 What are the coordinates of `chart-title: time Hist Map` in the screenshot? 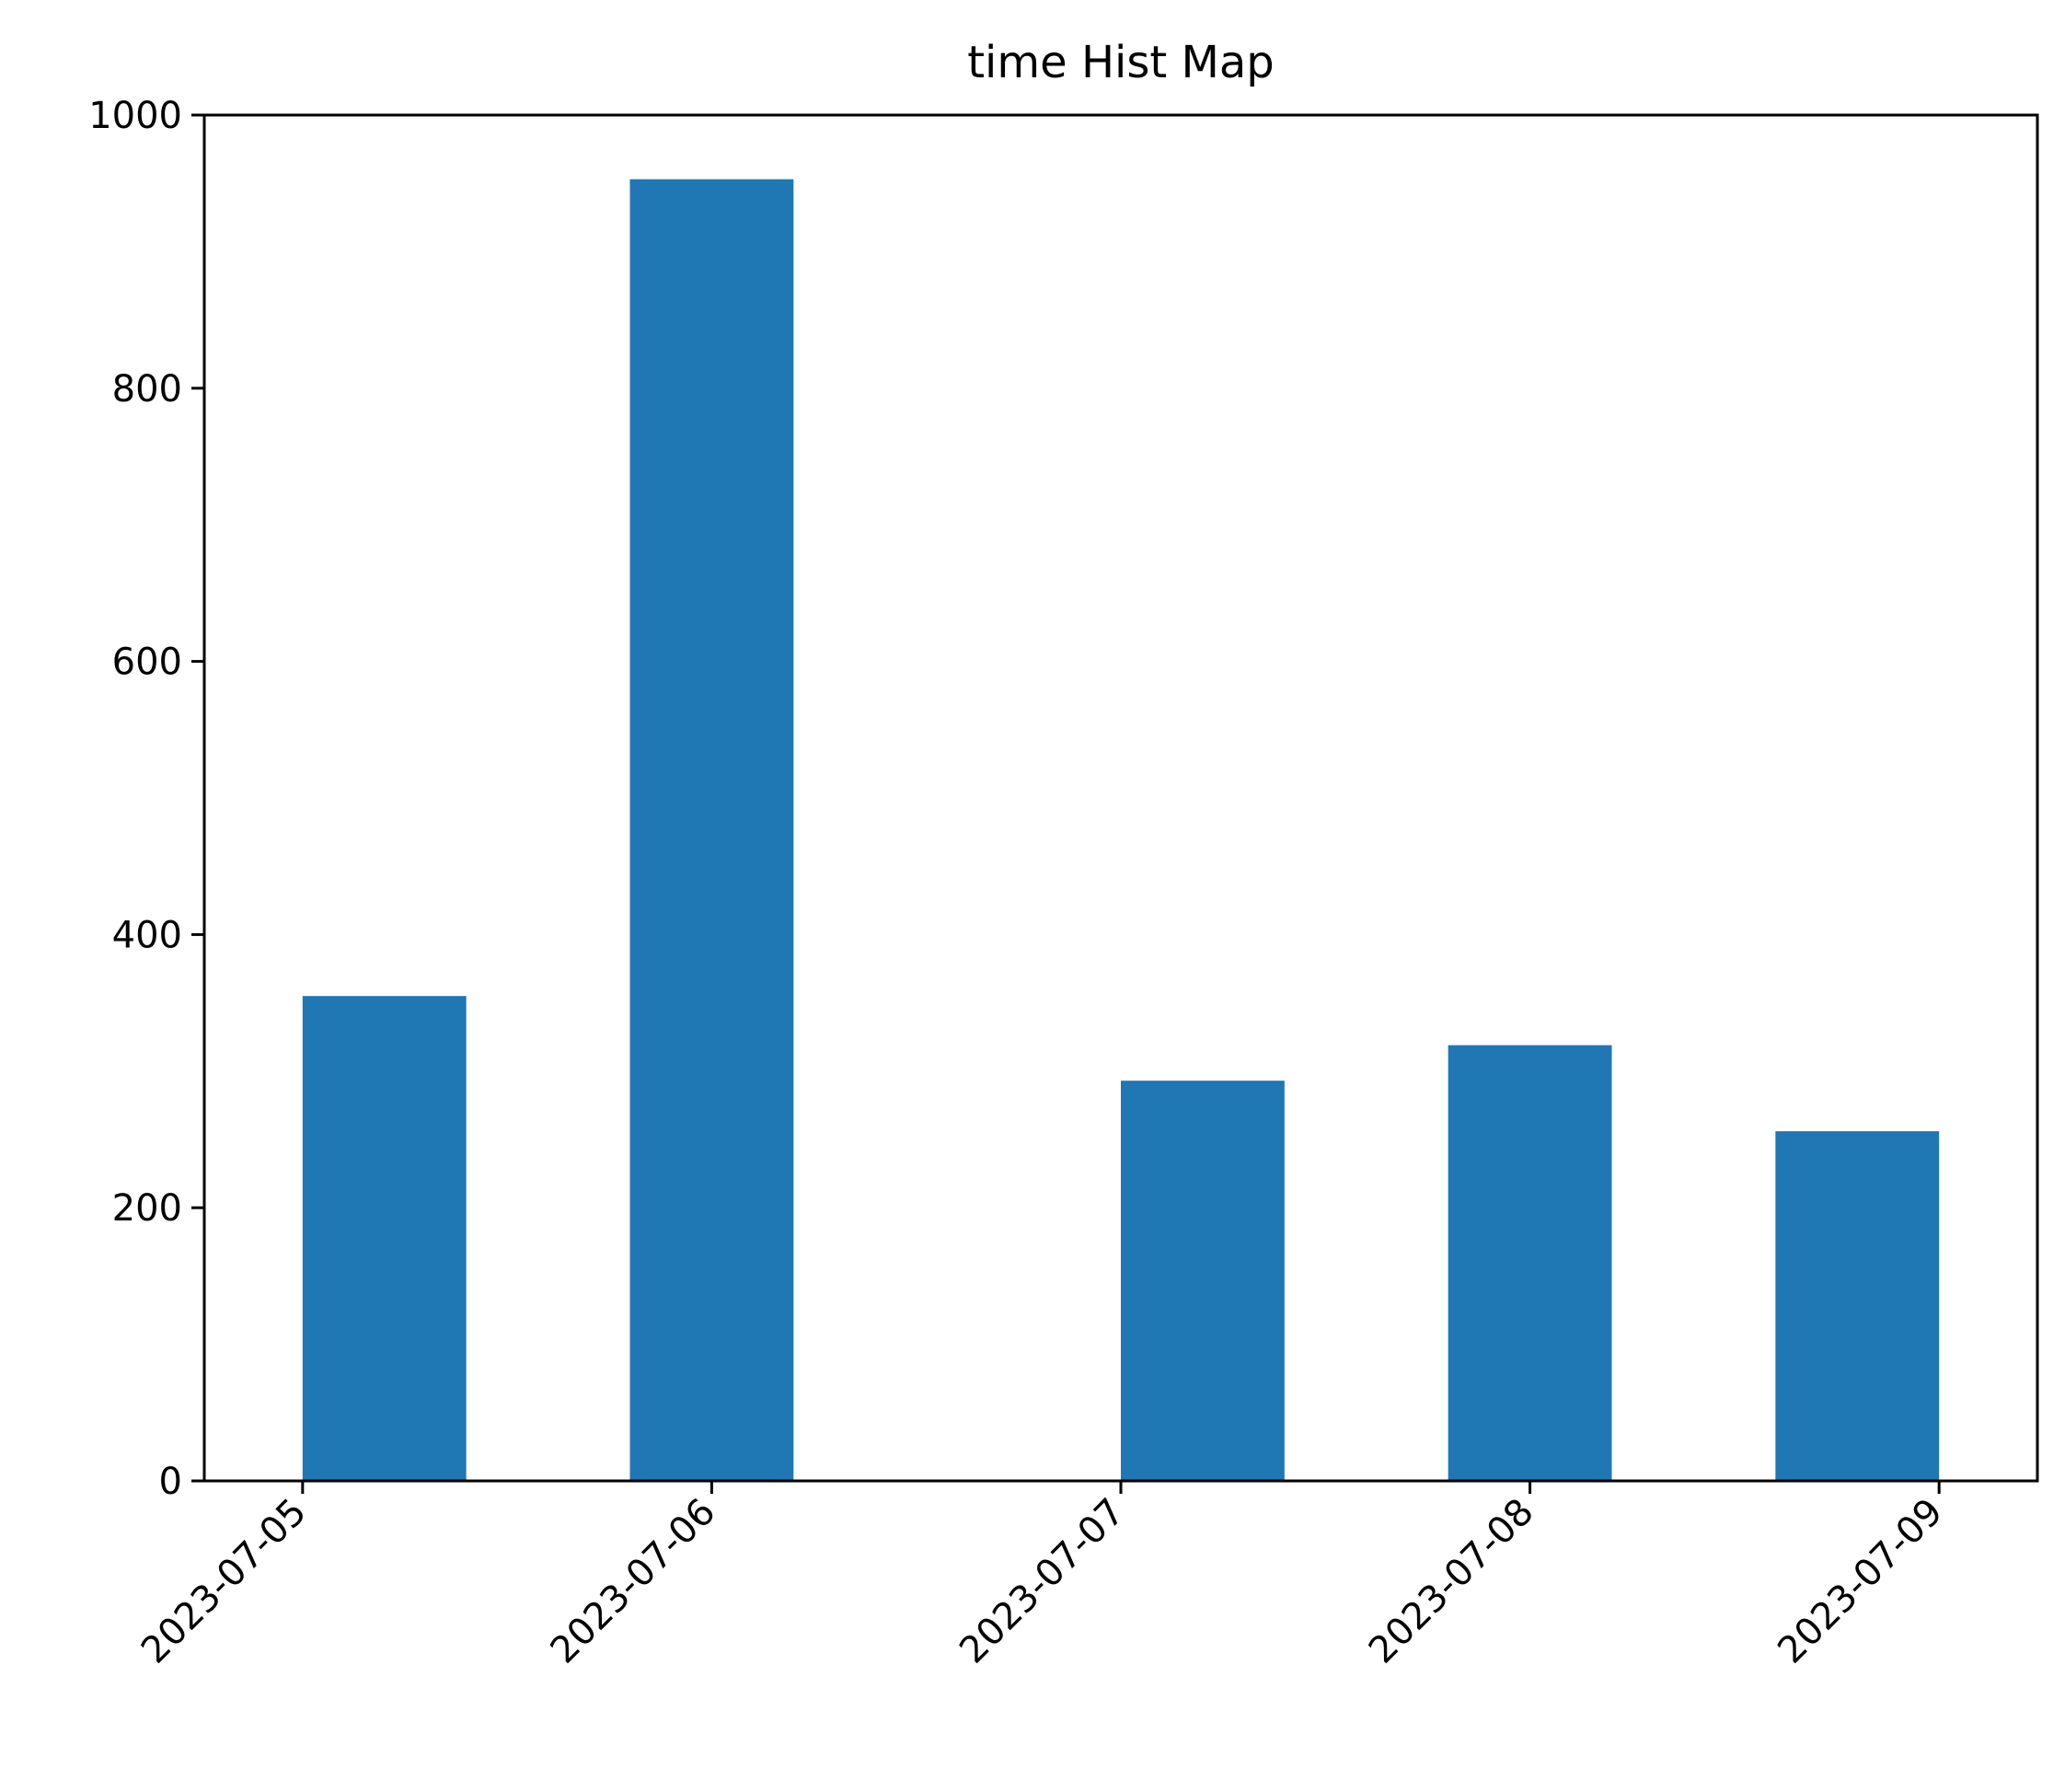 It's located at (1121, 62).